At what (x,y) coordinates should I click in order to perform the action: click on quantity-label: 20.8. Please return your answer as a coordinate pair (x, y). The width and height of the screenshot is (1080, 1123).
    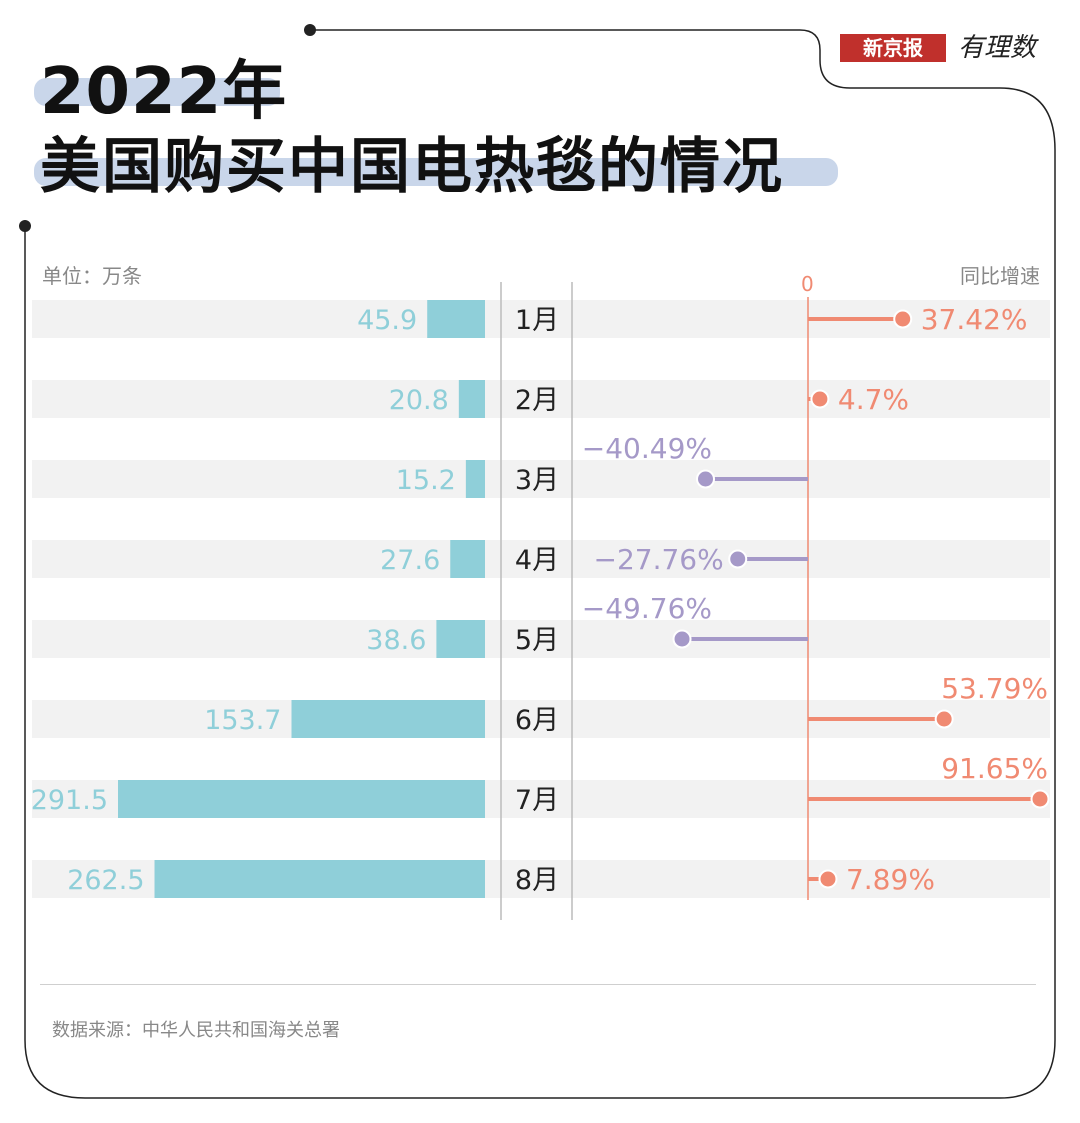
    Looking at the image, I should click on (419, 400).